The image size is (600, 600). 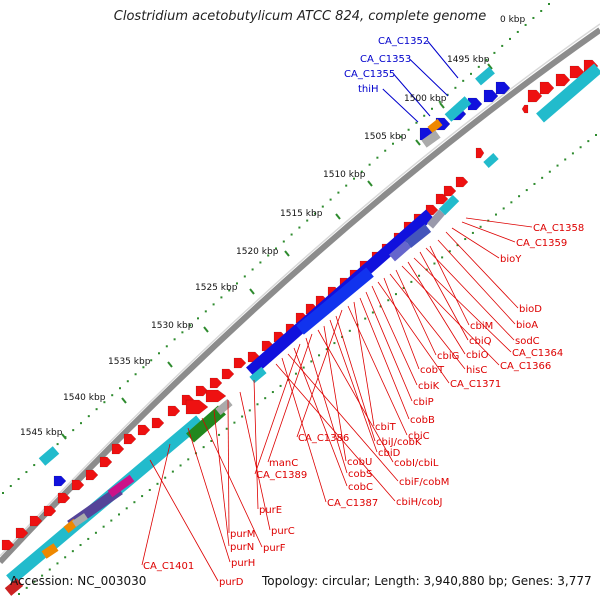 What do you see at coordinates (511, 259) in the screenshot?
I see `gene-label-red: bioY` at bounding box center [511, 259].